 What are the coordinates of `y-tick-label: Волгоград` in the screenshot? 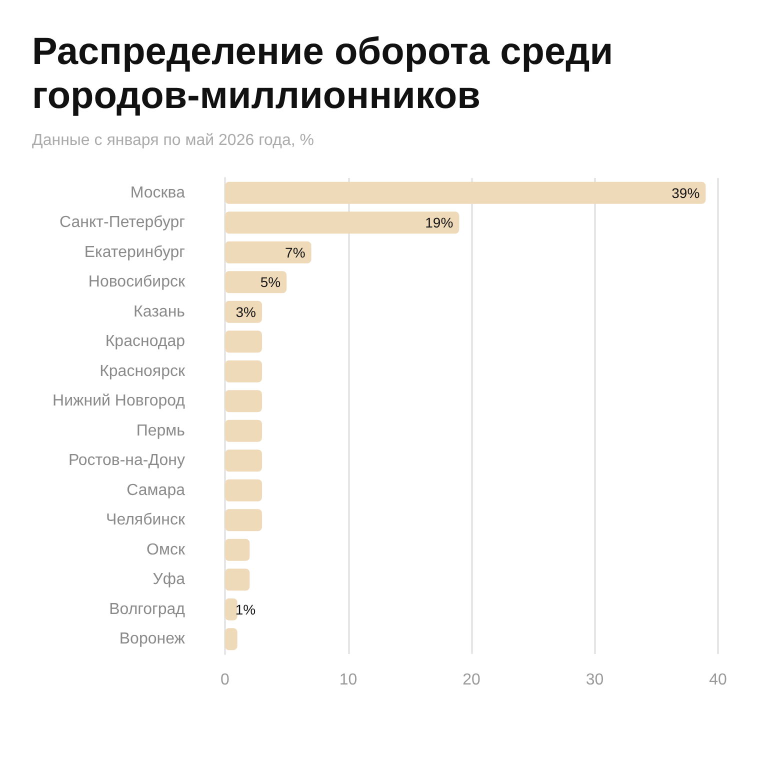 It's located at (147, 609).